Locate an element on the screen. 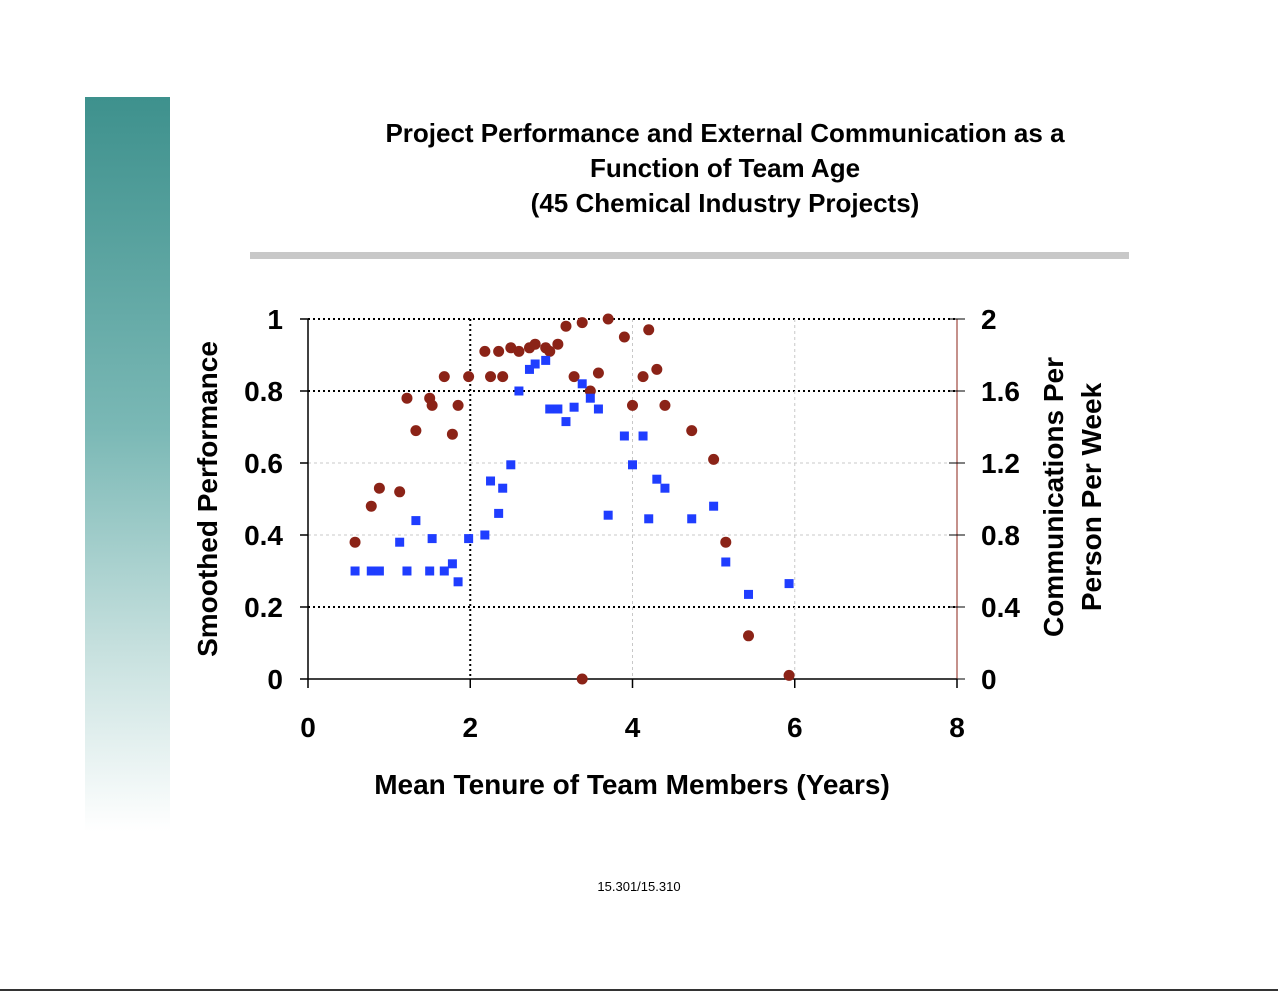  y-axis-title: Smoothed Performance is located at coordinates (207, 499).